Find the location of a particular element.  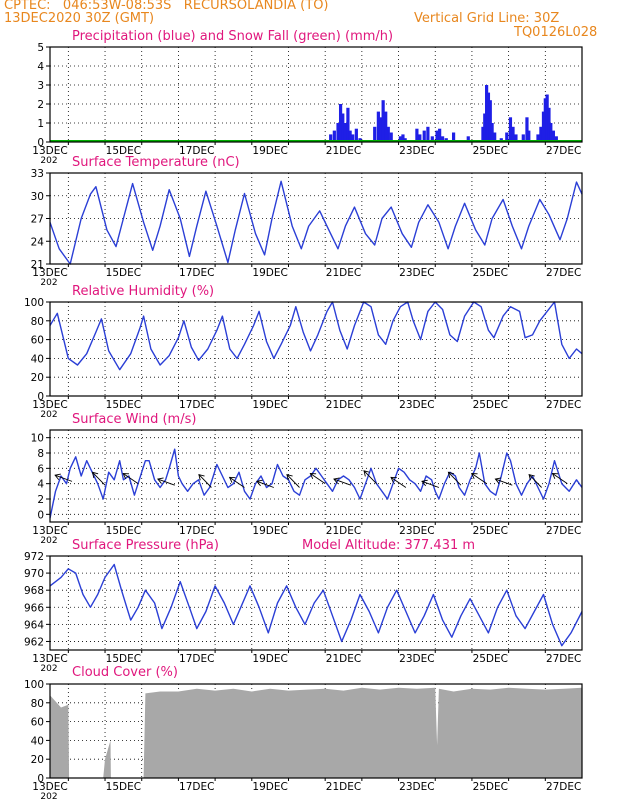

humidity-y-tick-label: 100 is located at coordinates (34, 303).